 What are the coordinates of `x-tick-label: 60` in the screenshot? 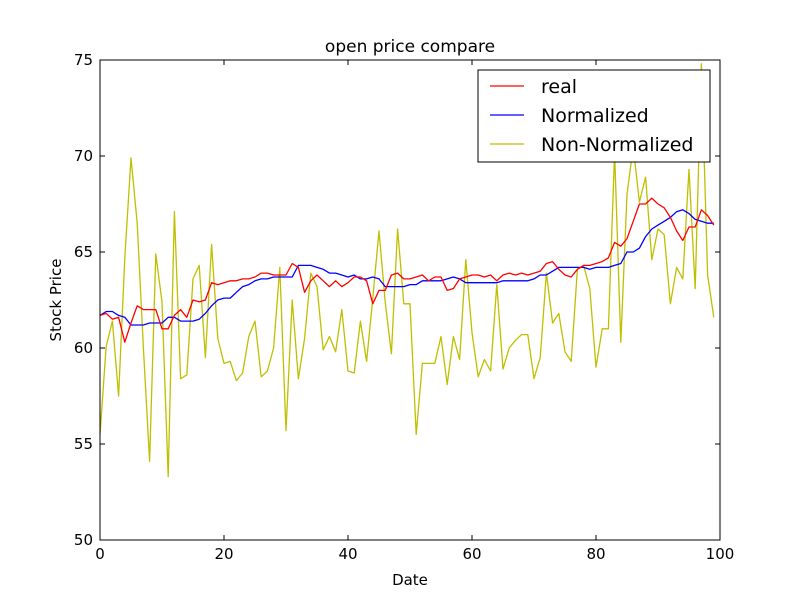 It's located at (471, 554).